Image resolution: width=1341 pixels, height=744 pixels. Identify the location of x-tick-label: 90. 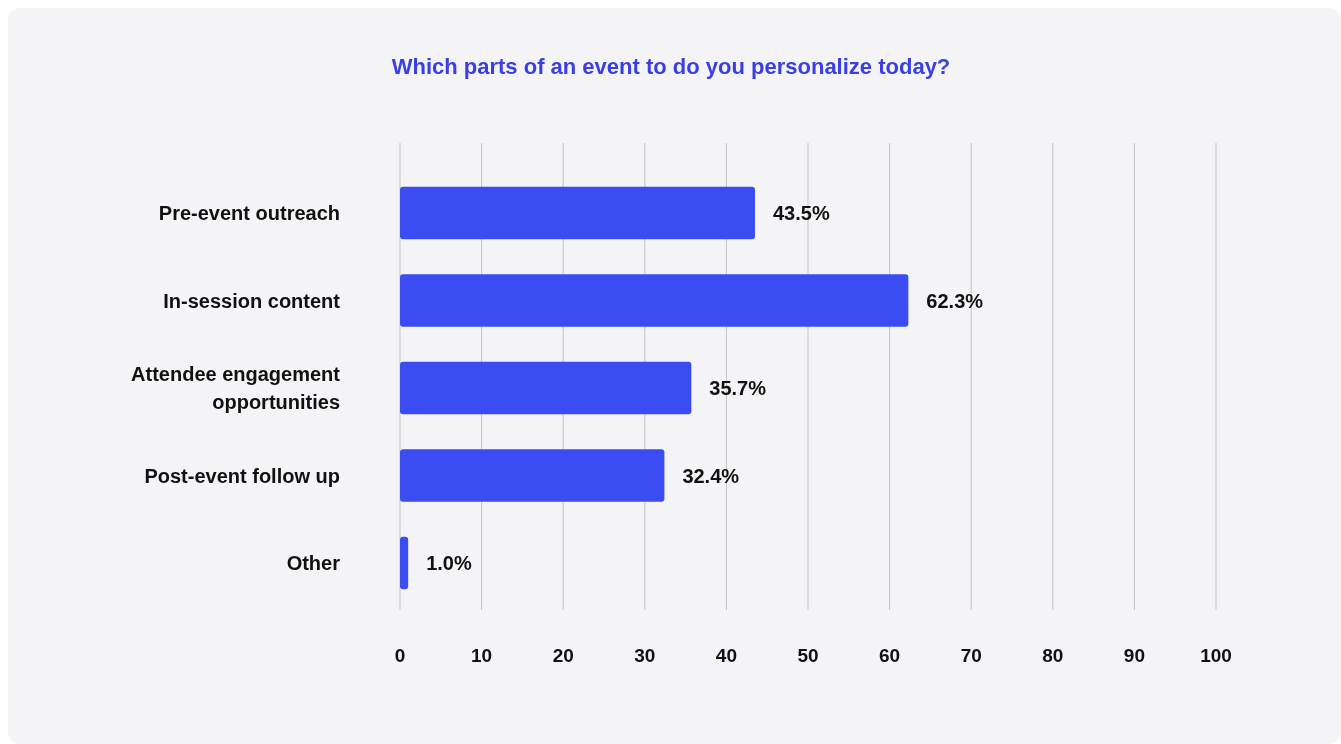
(1134, 655).